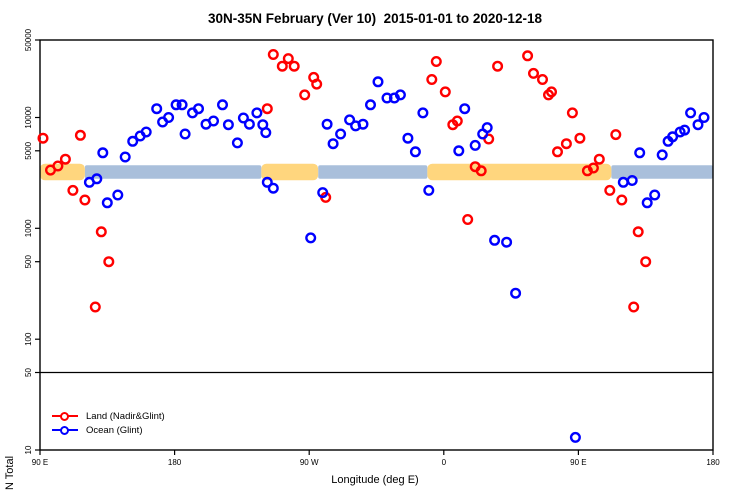 The image size is (750, 500). What do you see at coordinates (28, 39) in the screenshot?
I see `y-tick-label: 50000` at bounding box center [28, 39].